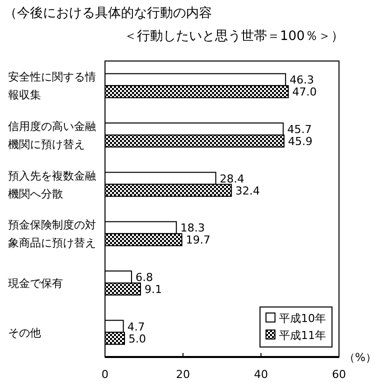  What do you see at coordinates (136, 327) in the screenshot?
I see `data-label: 4.7` at bounding box center [136, 327].